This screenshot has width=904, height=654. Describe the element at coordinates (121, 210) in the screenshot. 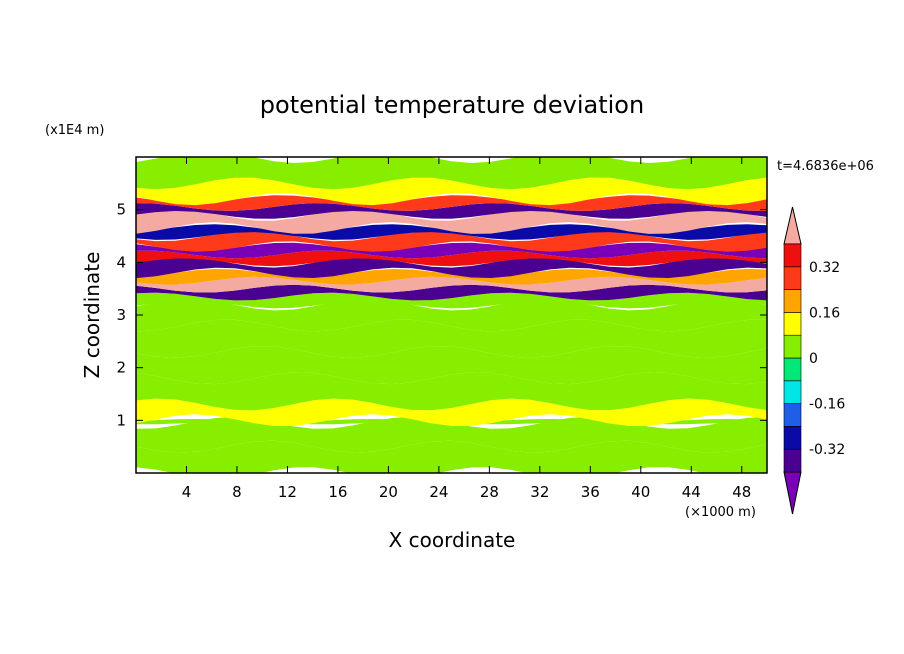

I see `y-tick-label: 5` at that location.